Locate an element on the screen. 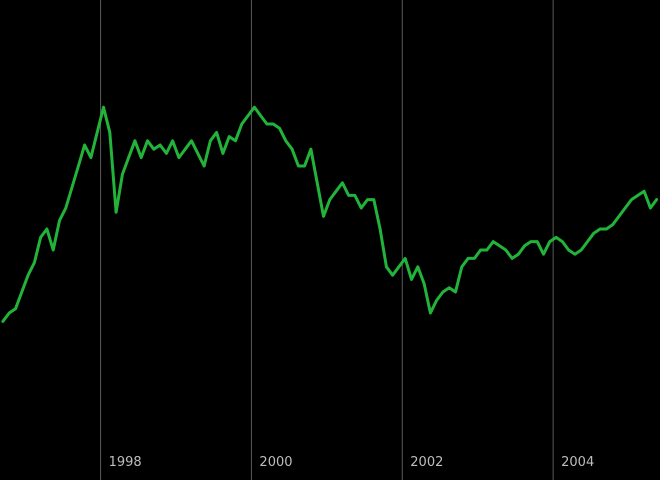 Image resolution: width=660 pixels, height=480 pixels. x-tick-label-2002: 2002 is located at coordinates (426, 462).